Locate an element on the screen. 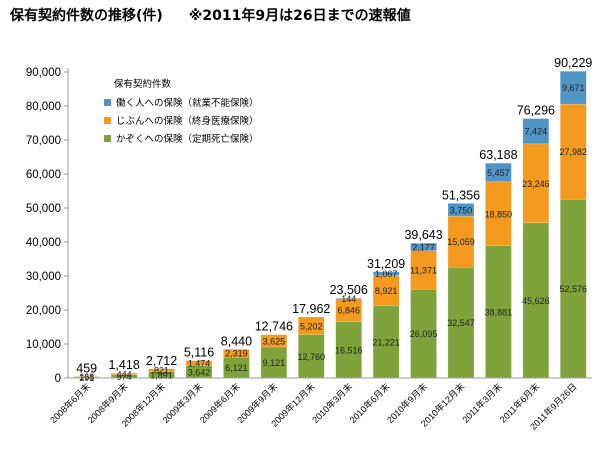  segment-label: 45,626 is located at coordinates (536, 301).